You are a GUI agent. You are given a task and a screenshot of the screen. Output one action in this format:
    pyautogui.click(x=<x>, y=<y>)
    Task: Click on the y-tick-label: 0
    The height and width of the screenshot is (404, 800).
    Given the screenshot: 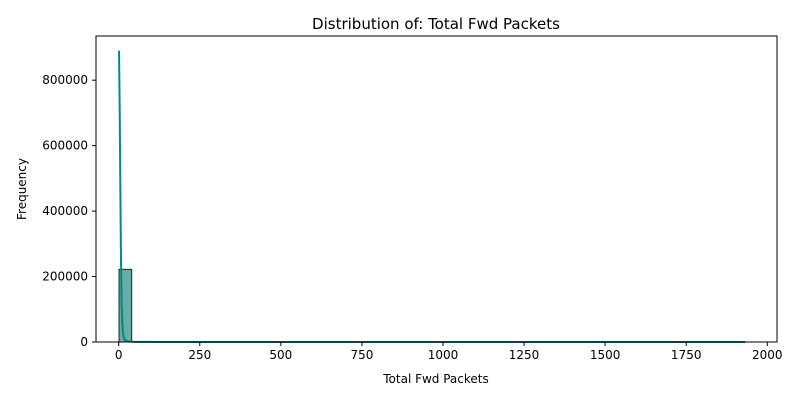 What is the action you would take?
    pyautogui.click(x=84, y=342)
    